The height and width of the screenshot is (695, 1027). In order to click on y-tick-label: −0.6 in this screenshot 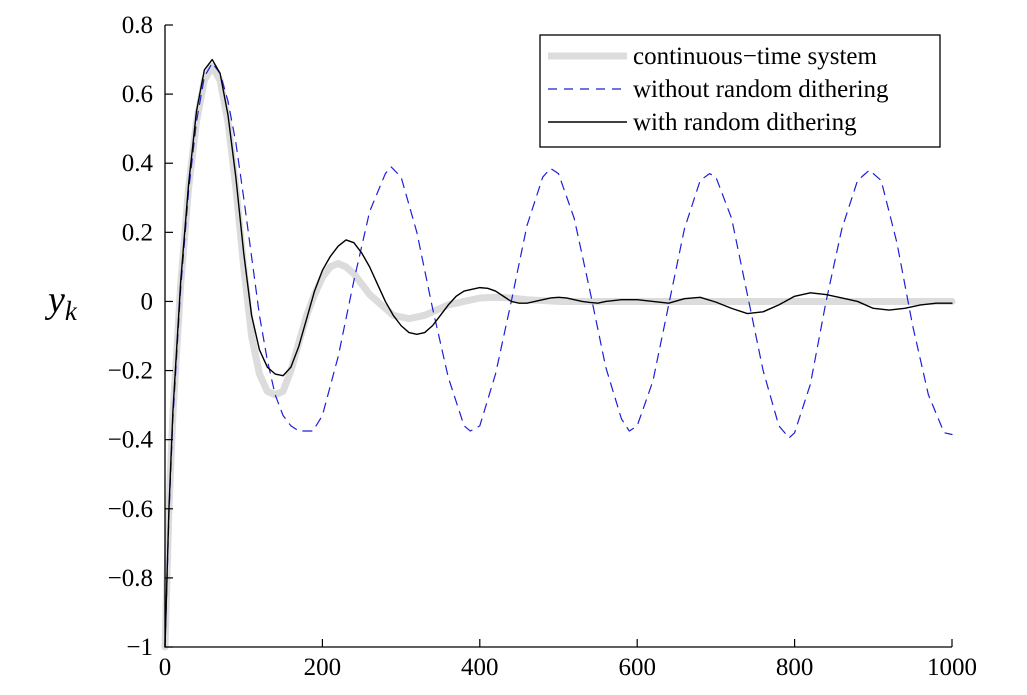, I will do `click(130, 509)`.